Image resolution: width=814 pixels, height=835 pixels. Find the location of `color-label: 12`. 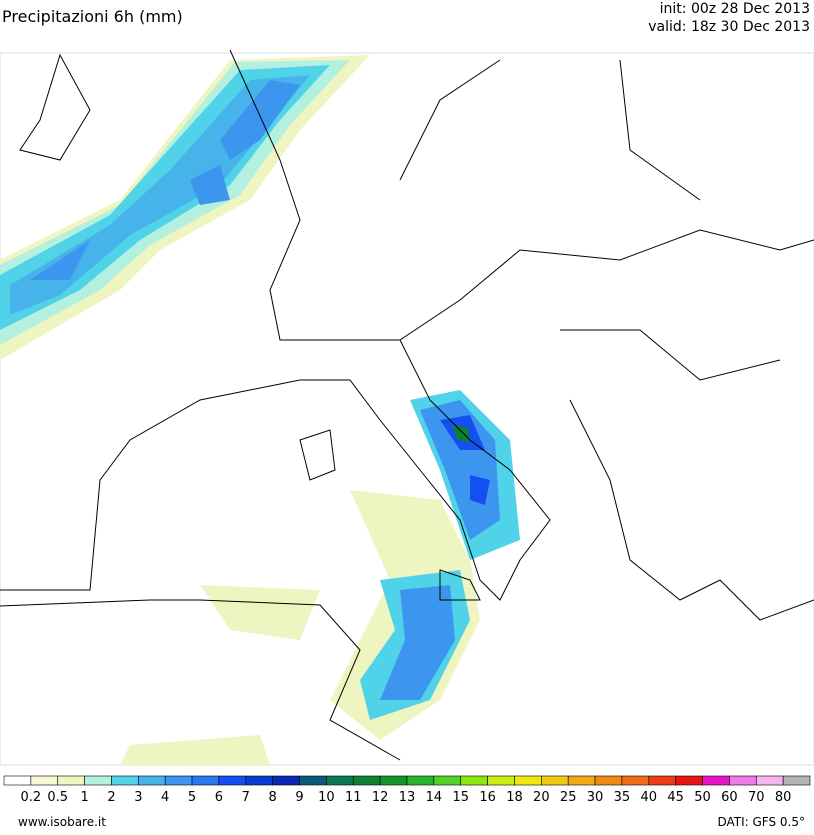

color-label: 12 is located at coordinates (380, 797).